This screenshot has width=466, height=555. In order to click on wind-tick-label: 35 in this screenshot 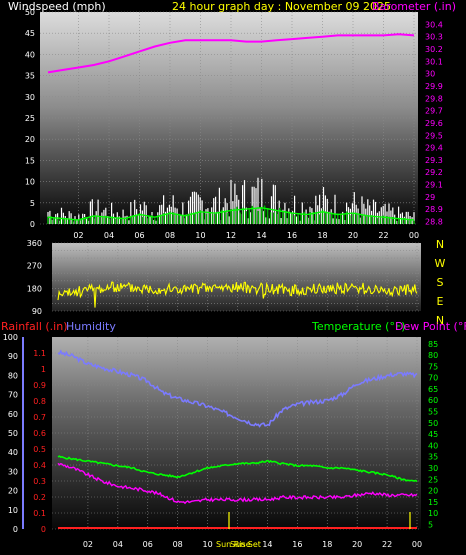, I will do `click(30, 76)`.